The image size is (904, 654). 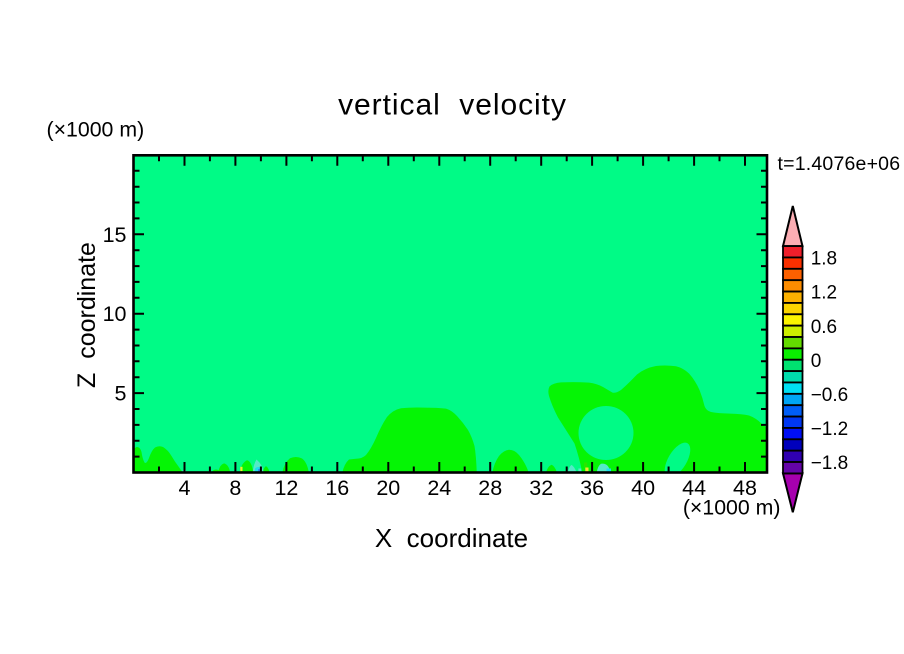 What do you see at coordinates (824, 293) in the screenshot?
I see `svg-text: 1.2` at bounding box center [824, 293].